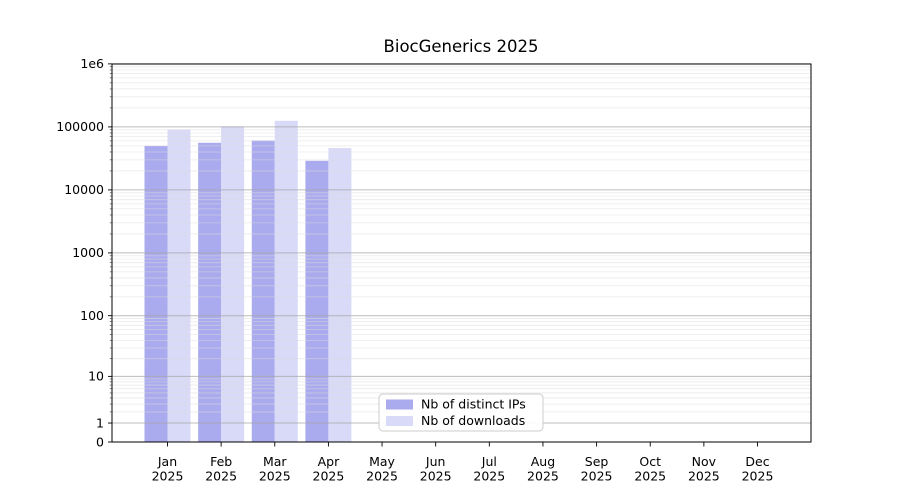  What do you see at coordinates (275, 461) in the screenshot?
I see `x-tick-label-month: Mar` at bounding box center [275, 461].